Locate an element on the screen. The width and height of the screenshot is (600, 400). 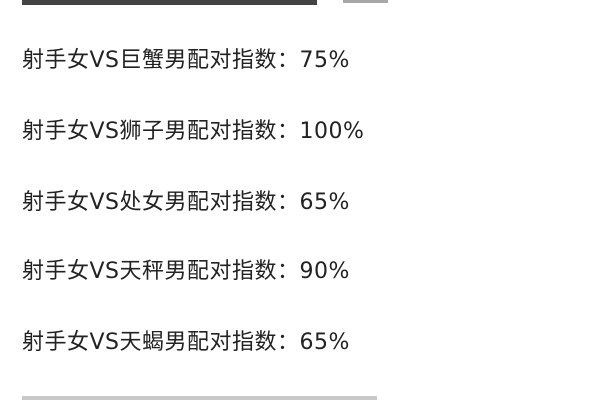
compatibility-line: 射手女VS狮子男配对指数：100% is located at coordinates (193, 131).